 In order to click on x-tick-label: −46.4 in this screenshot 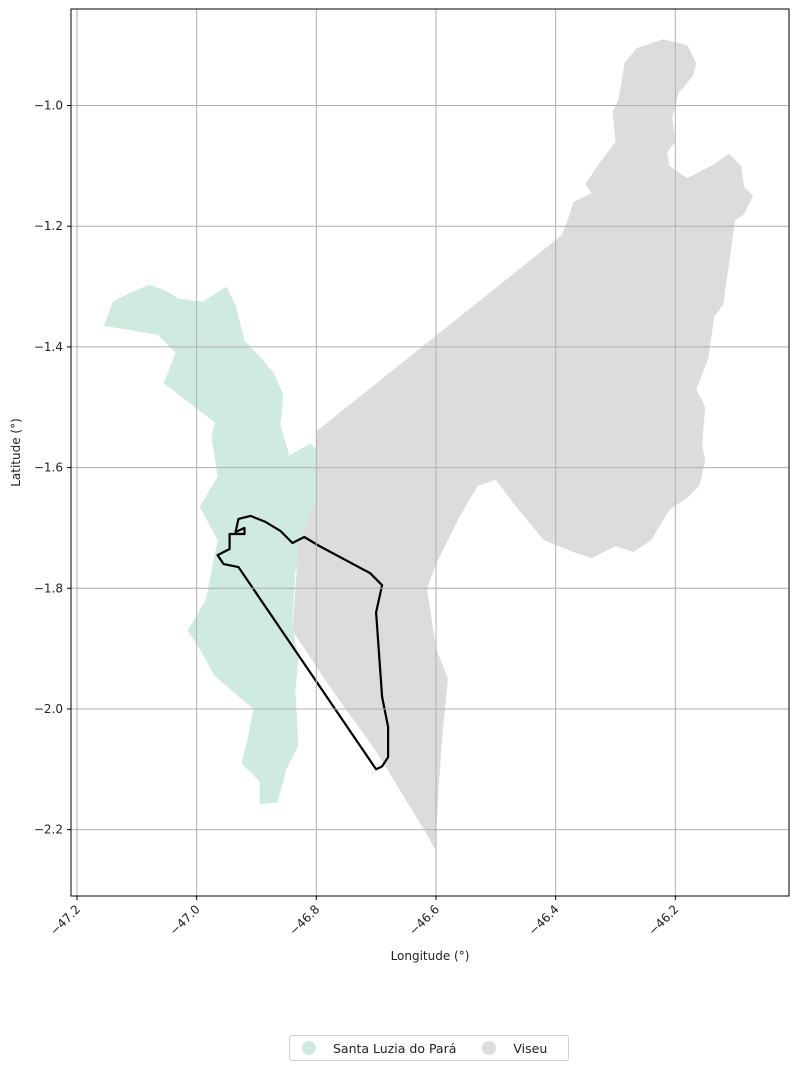, I will do `click(544, 920)`.